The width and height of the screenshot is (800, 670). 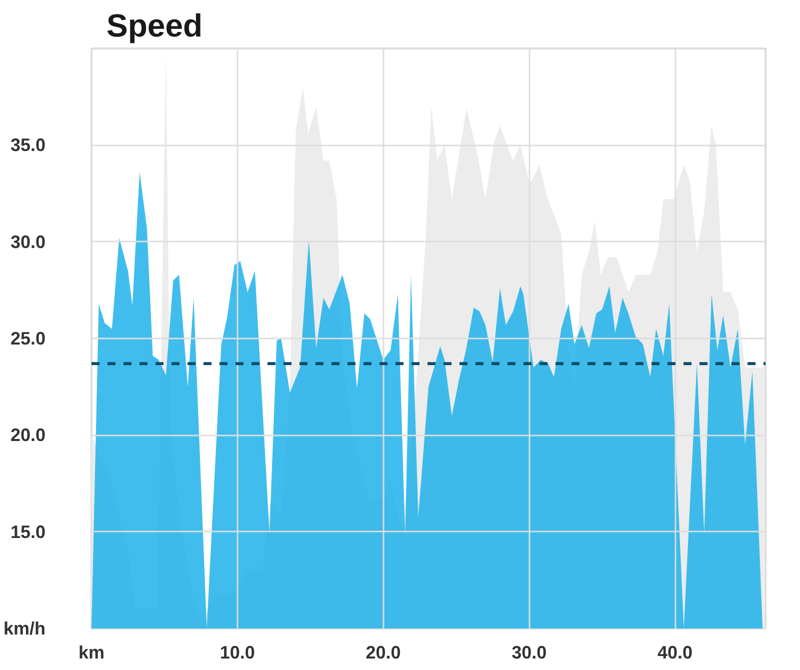 What do you see at coordinates (28, 242) in the screenshot?
I see `y-tick-label: 30.0` at bounding box center [28, 242].